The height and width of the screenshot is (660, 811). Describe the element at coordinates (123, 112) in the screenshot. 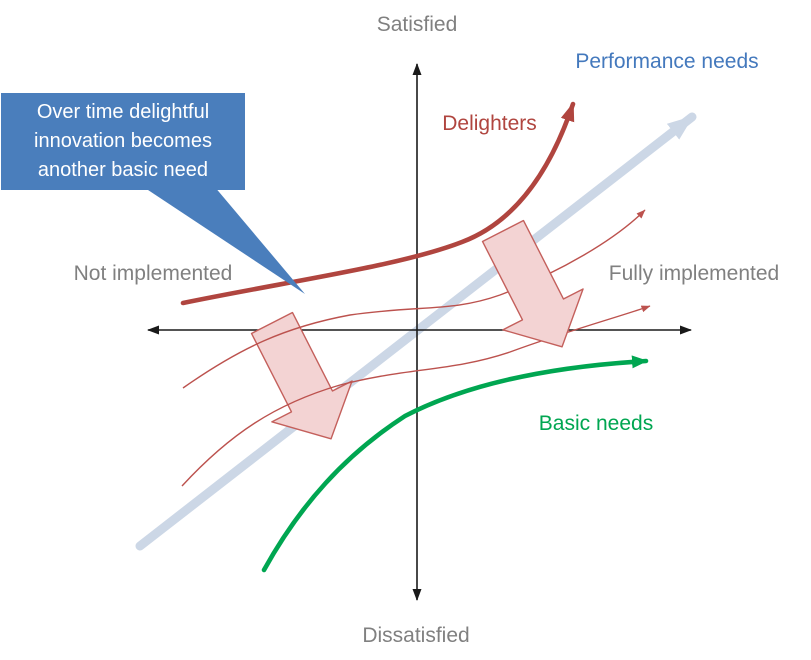

I see `callout-line-1: Over time delightful` at that location.